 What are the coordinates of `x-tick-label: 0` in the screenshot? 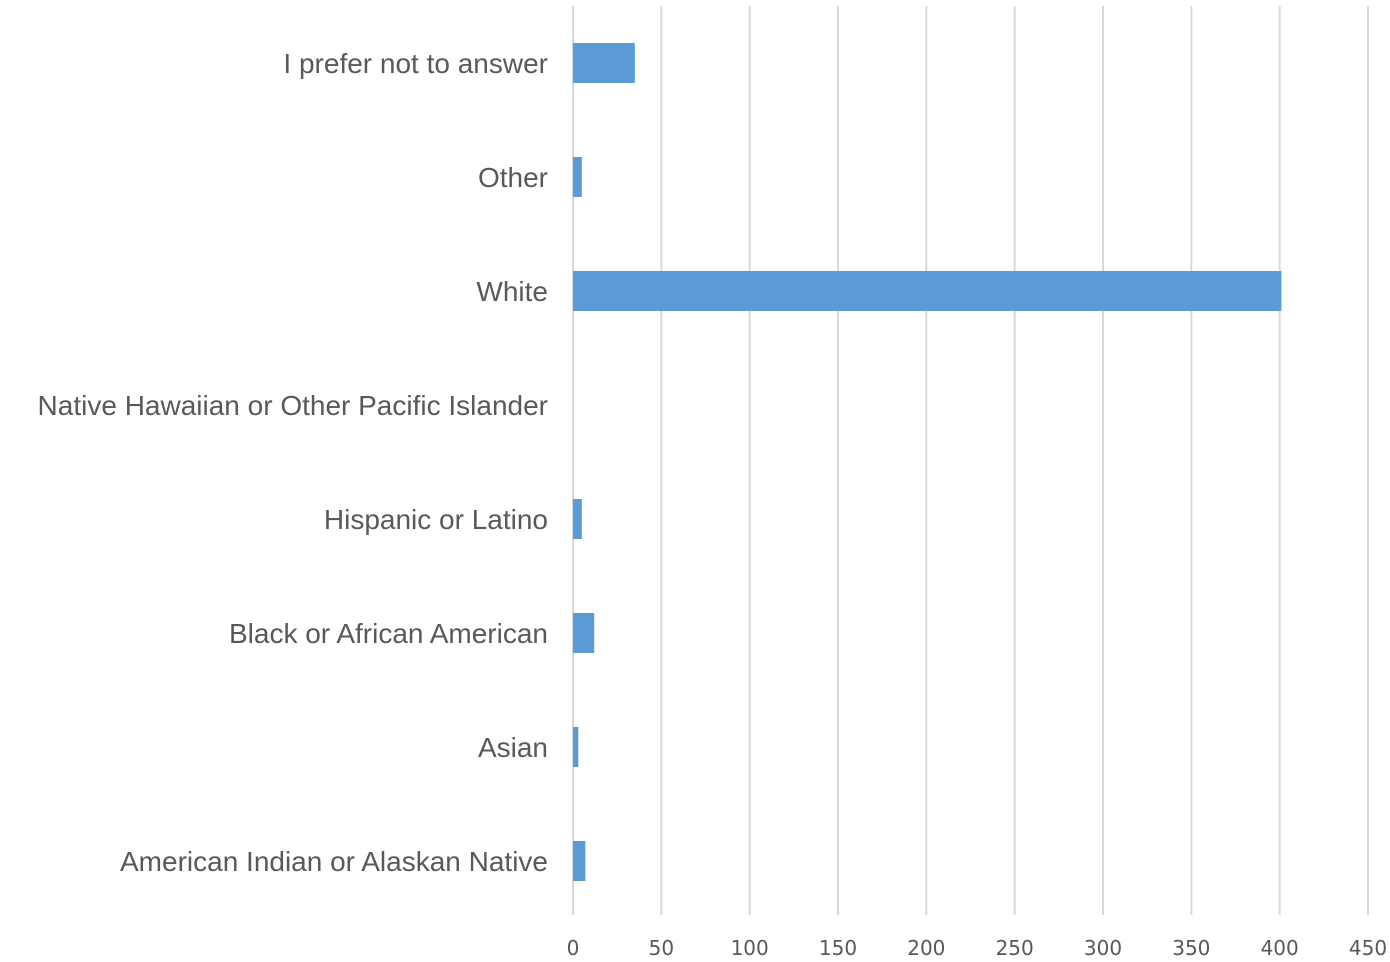 It's located at (573, 948).